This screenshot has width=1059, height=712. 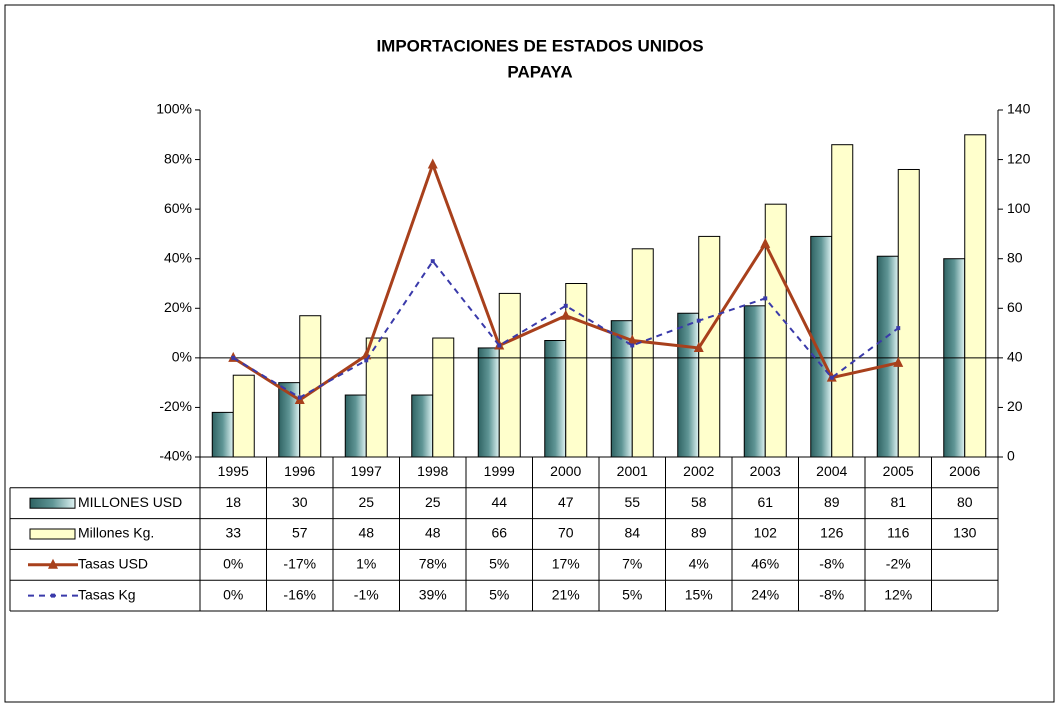 I want to click on table-cell: 55, so click(x=632, y=502).